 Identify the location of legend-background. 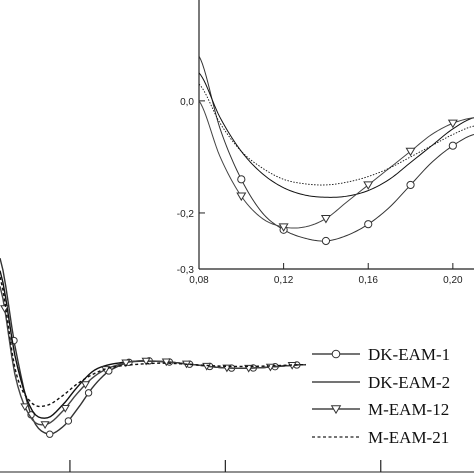
(390, 395).